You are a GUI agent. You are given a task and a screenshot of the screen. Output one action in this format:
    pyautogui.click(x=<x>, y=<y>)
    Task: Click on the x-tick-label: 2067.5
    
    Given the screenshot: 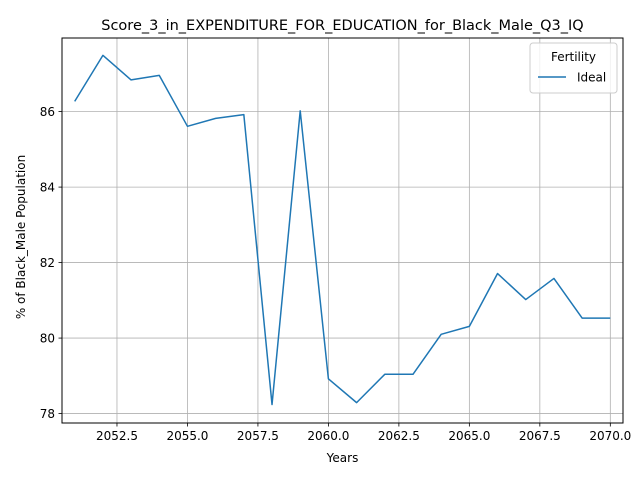 What is the action you would take?
    pyautogui.click(x=540, y=436)
    